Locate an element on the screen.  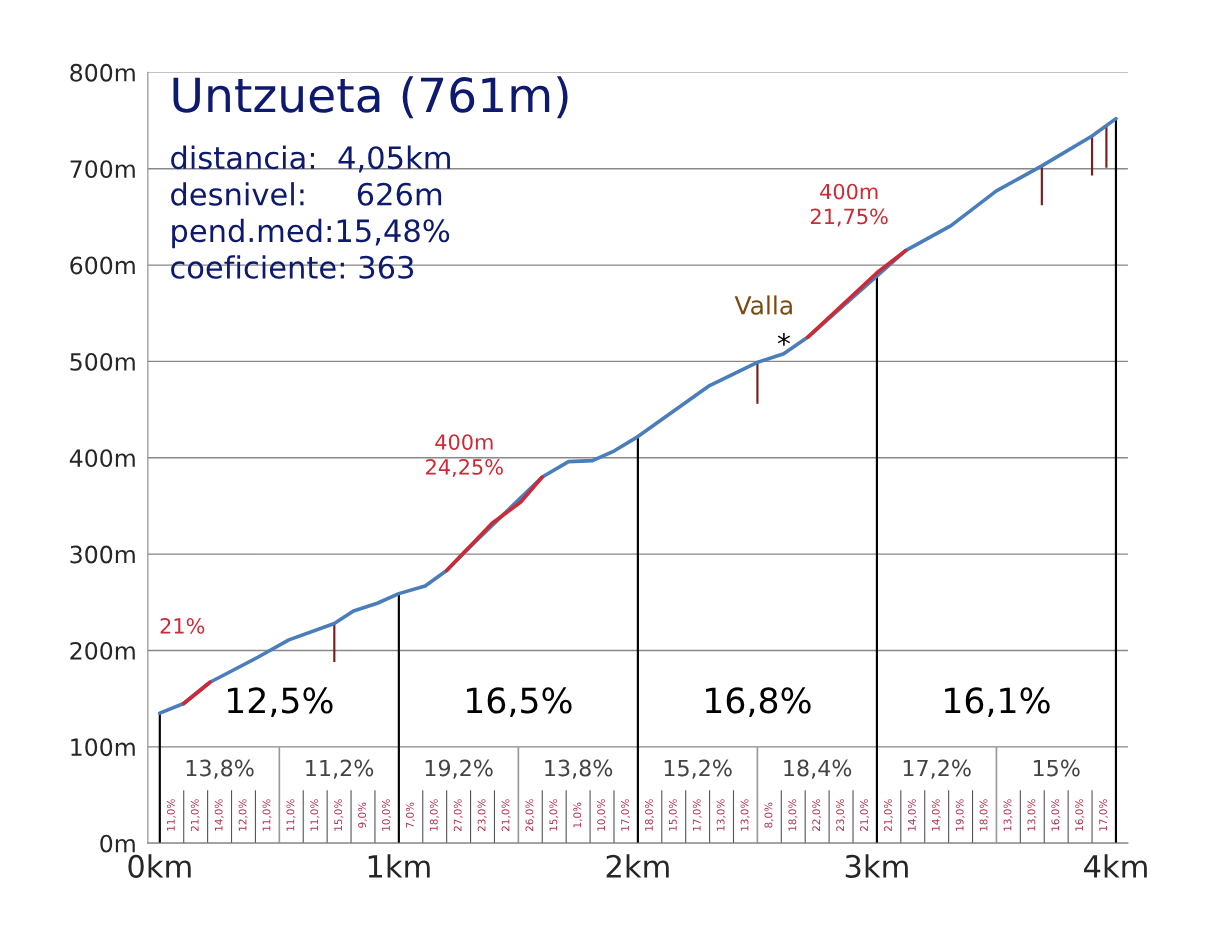
x-tick-label: 0km is located at coordinates (159, 866).